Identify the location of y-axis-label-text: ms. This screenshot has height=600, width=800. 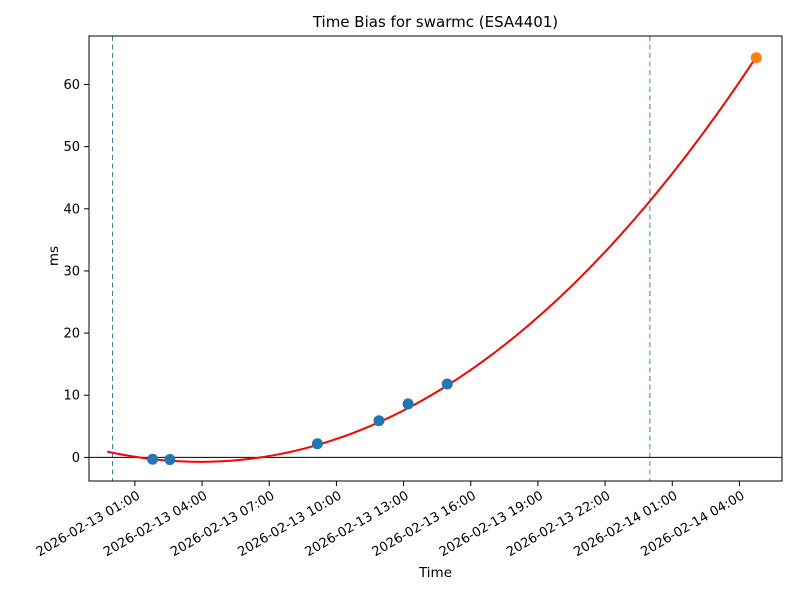
(54, 256).